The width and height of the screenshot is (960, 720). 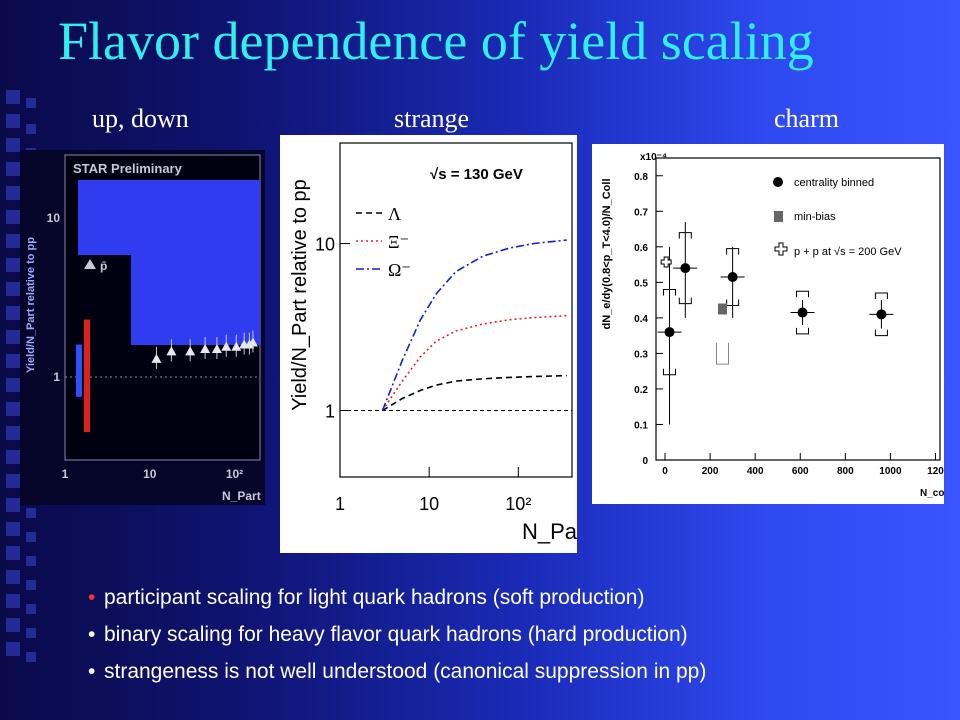 I want to click on y-tick-label: 0.7, so click(x=641, y=212).